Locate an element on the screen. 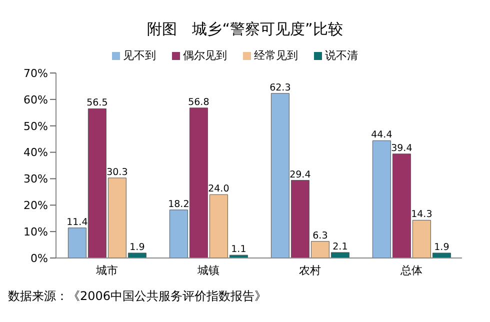  legend-label: 经常见到 is located at coordinates (276, 55).